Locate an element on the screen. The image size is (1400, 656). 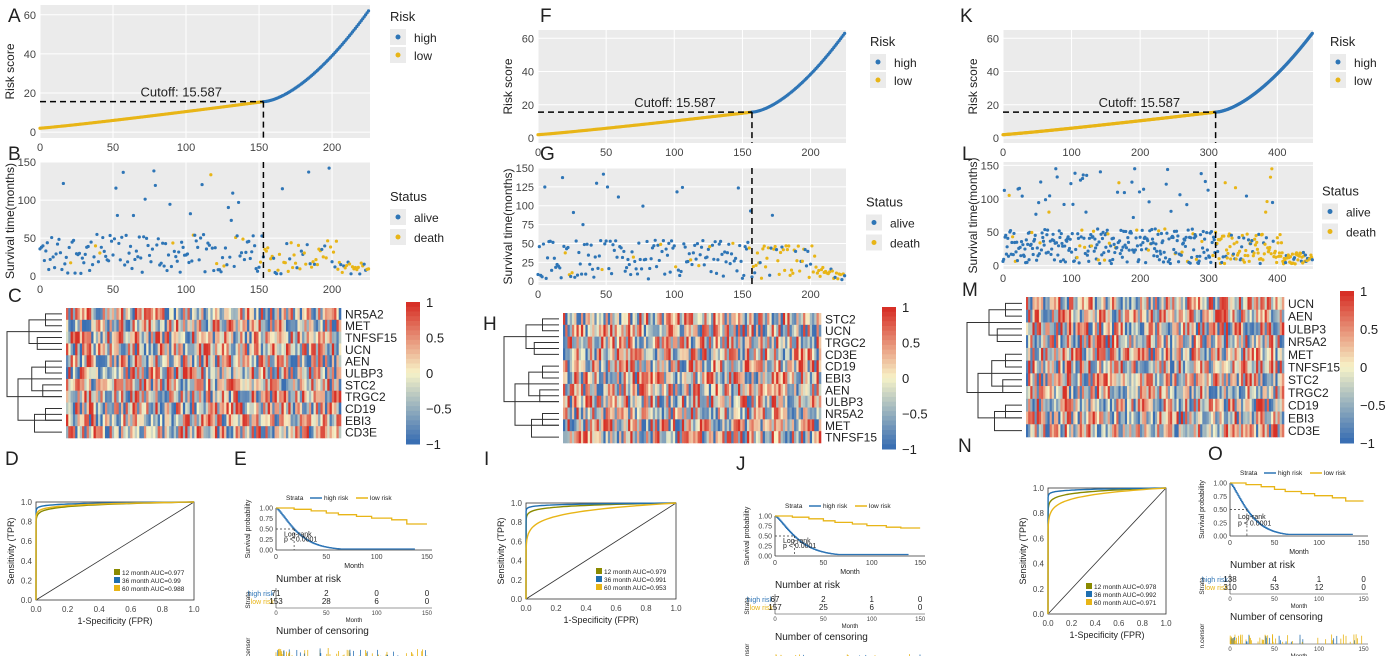
y-tick-label: 0.6 is located at coordinates (27, 541).